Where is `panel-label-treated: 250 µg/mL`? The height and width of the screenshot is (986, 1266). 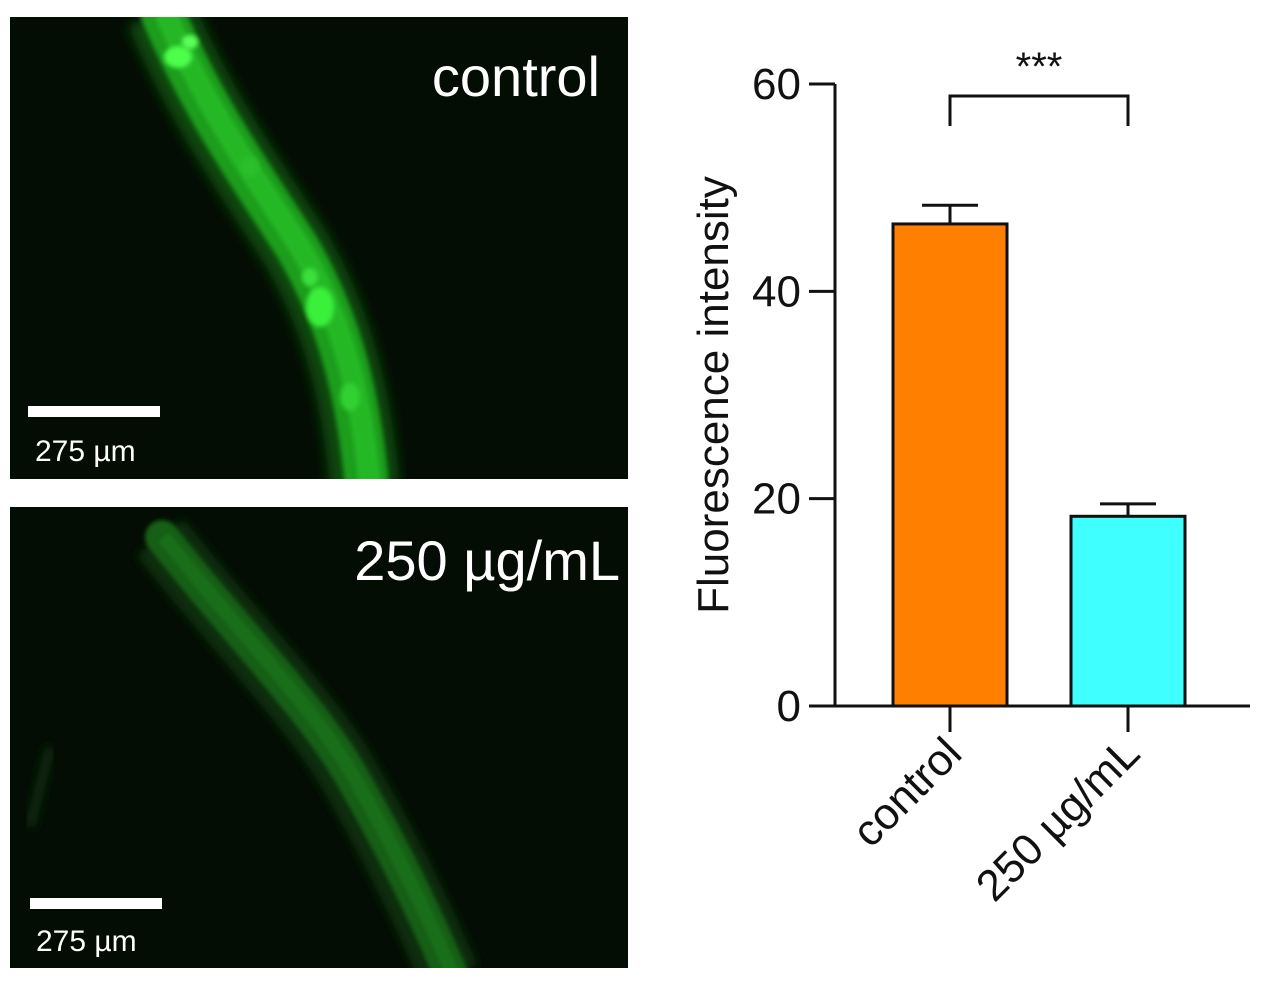
panel-label-treated: 250 µg/mL is located at coordinates (487, 560).